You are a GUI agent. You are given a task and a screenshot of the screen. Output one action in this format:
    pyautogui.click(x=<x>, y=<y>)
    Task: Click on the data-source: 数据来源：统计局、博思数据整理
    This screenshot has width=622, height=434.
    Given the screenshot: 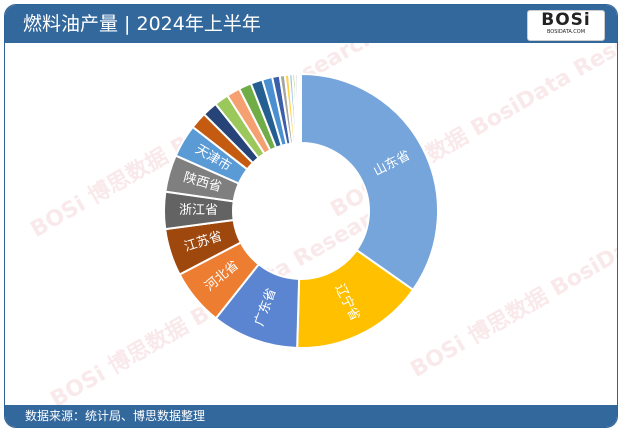 What is the action you would take?
    pyautogui.click(x=115, y=416)
    